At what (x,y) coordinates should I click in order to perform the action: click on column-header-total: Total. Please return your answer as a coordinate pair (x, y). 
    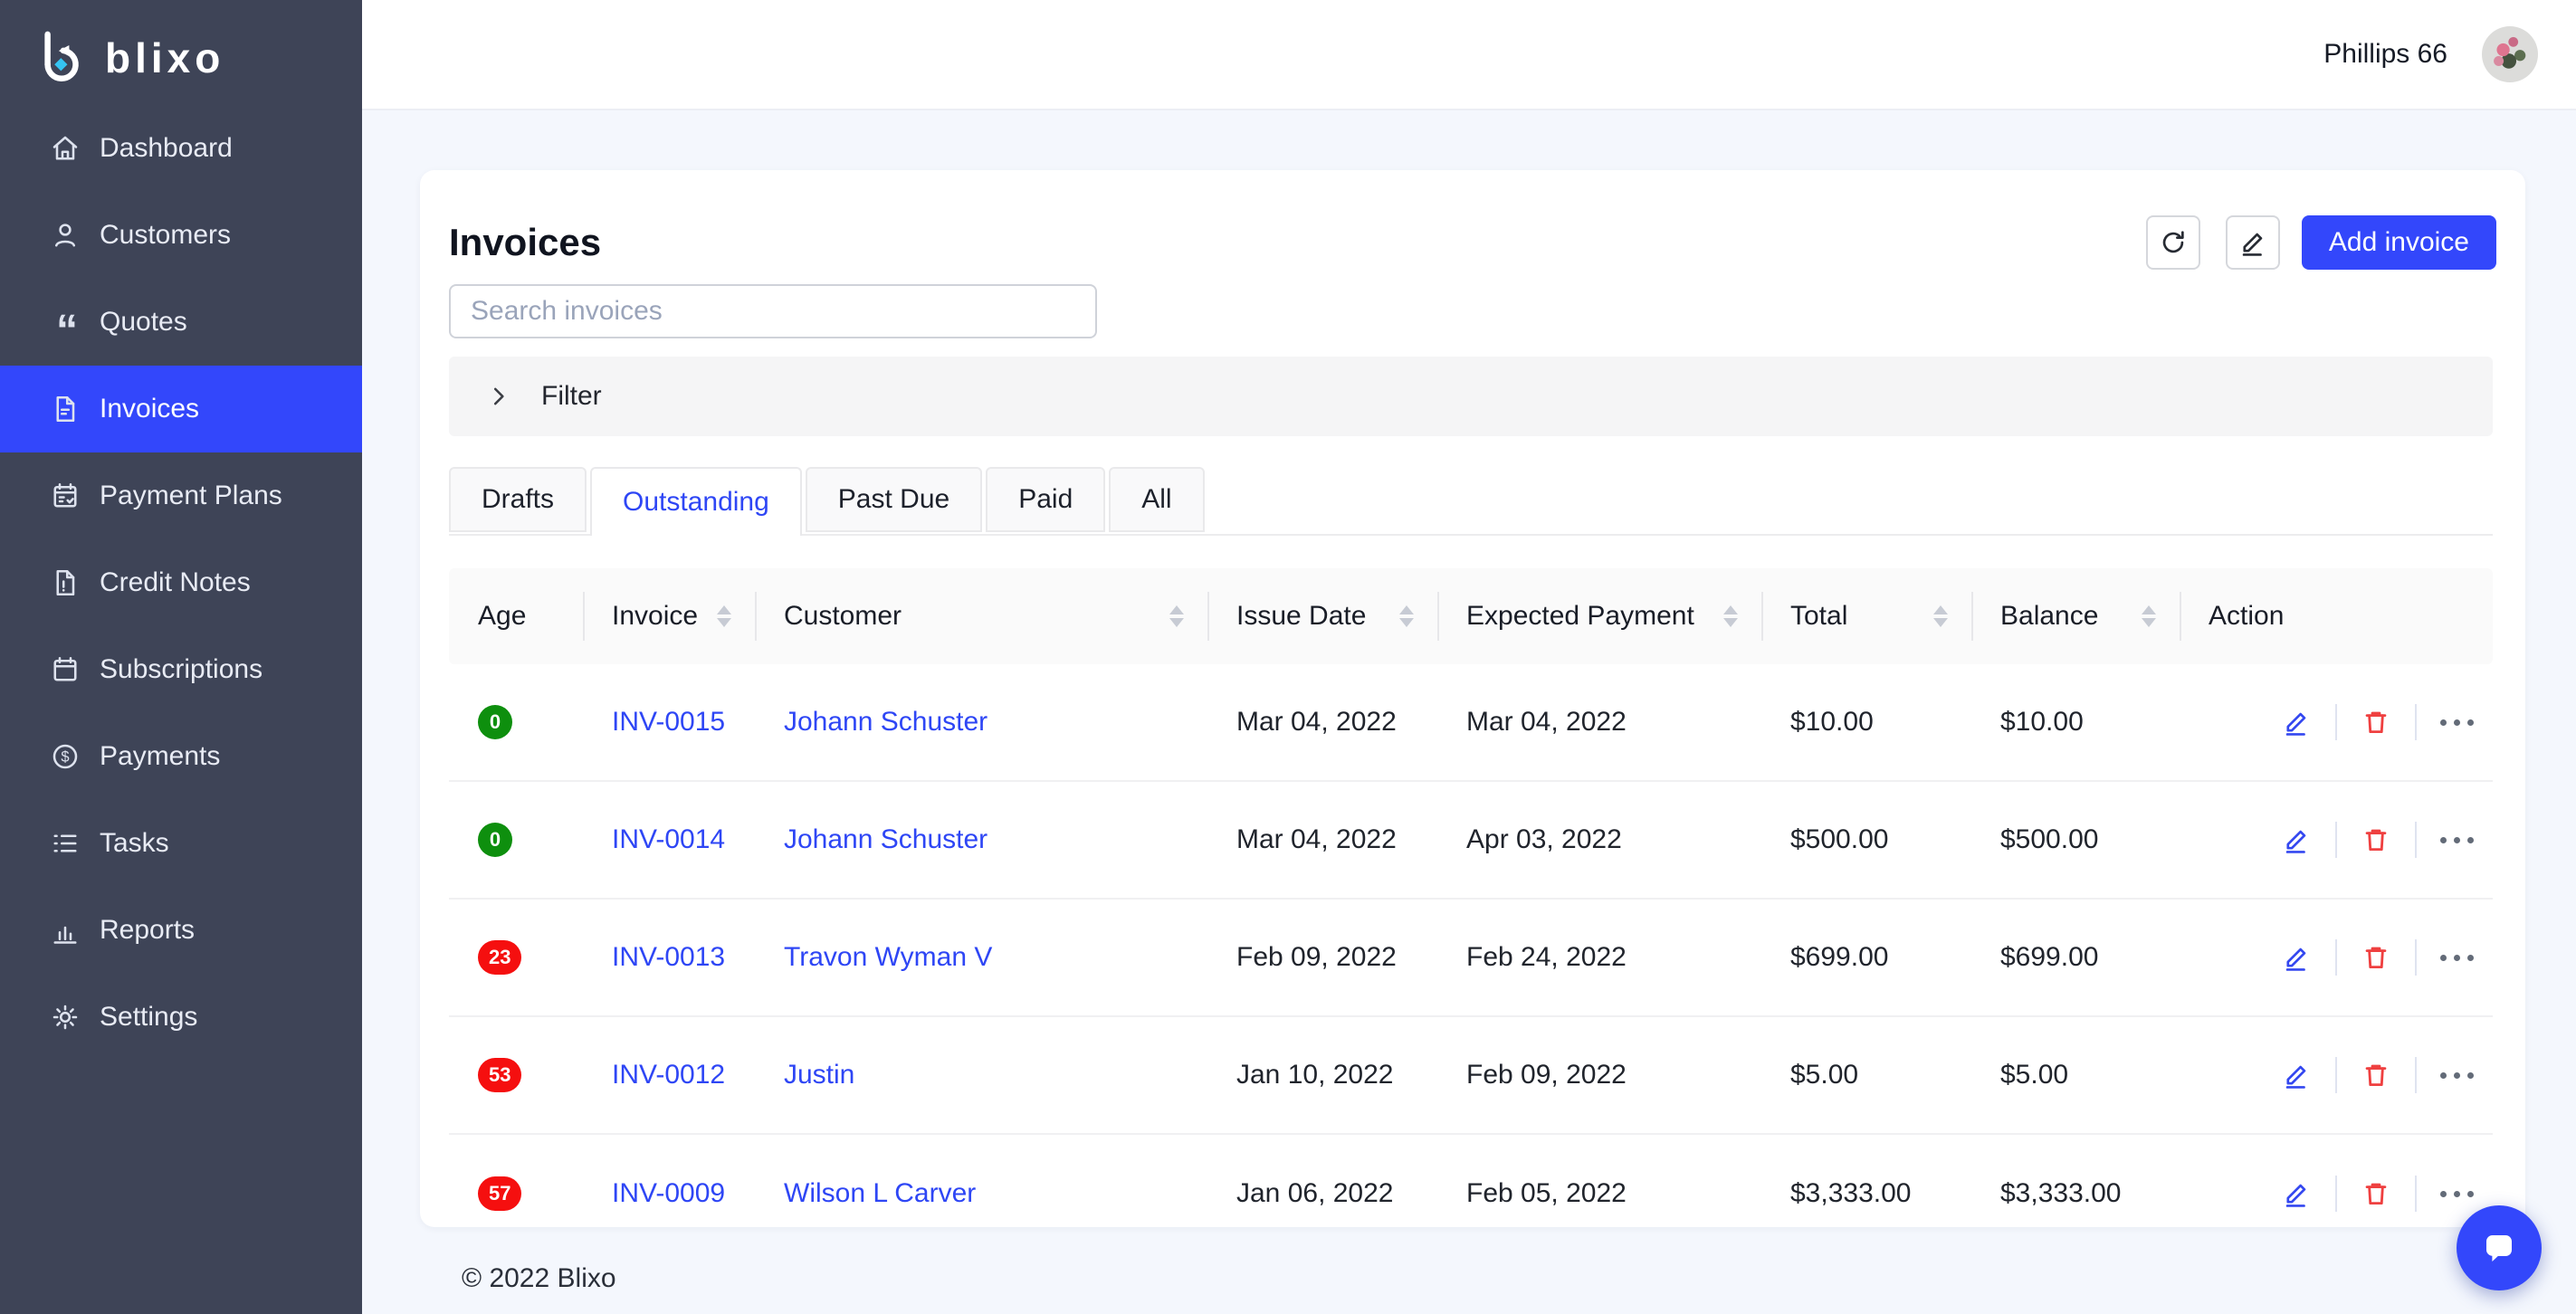
    Looking at the image, I should click on (1866, 616).